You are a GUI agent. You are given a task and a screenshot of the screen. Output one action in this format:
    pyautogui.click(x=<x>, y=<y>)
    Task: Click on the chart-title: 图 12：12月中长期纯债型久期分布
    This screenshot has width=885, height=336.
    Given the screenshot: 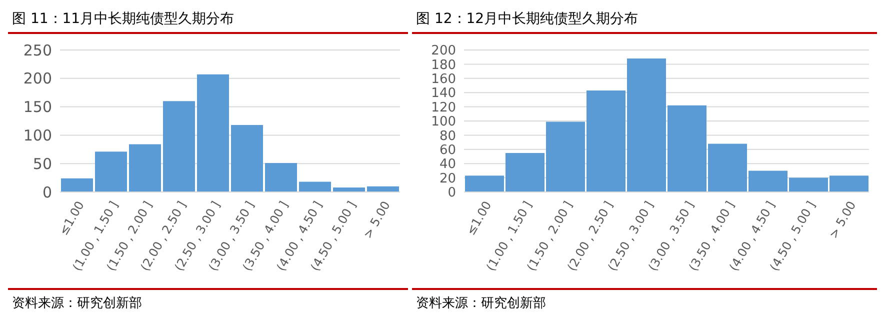 What is the action you would take?
    pyautogui.click(x=644, y=21)
    